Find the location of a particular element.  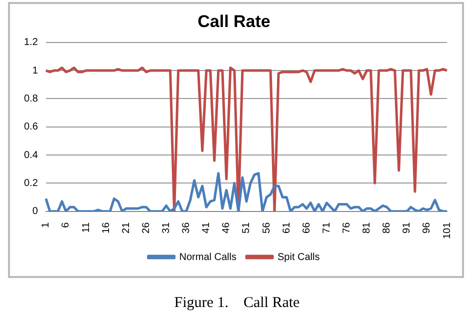

x-tick-label: 51 is located at coordinates (246, 228).